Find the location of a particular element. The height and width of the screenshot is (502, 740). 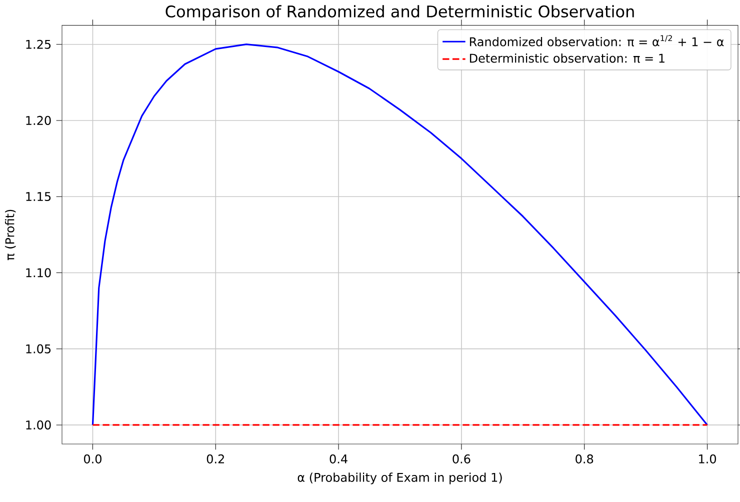

x-tick-label: 0.8 is located at coordinates (585, 459).